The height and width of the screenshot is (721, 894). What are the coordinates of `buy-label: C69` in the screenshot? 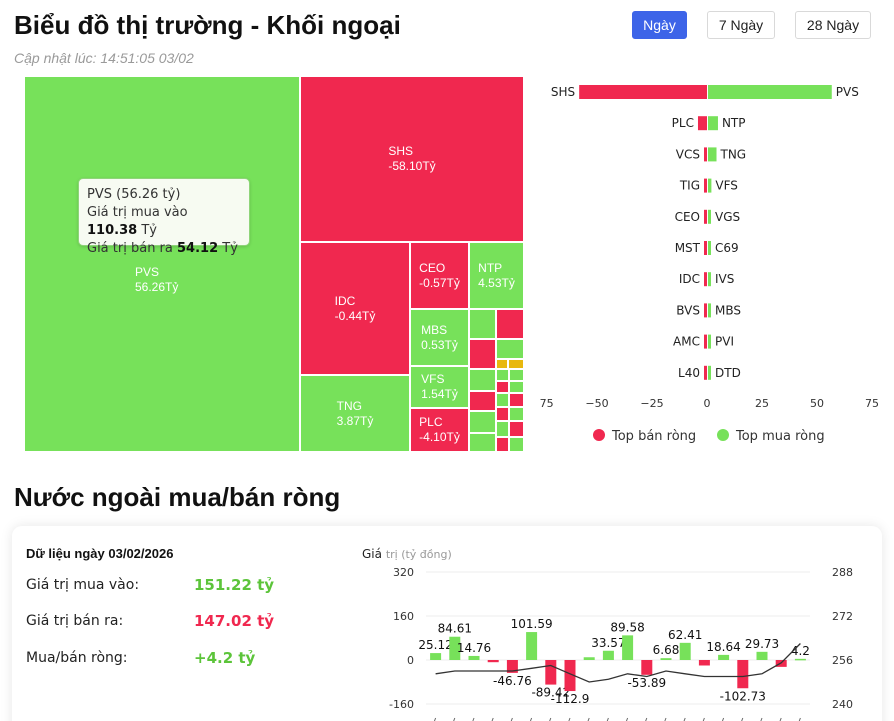 It's located at (727, 248).